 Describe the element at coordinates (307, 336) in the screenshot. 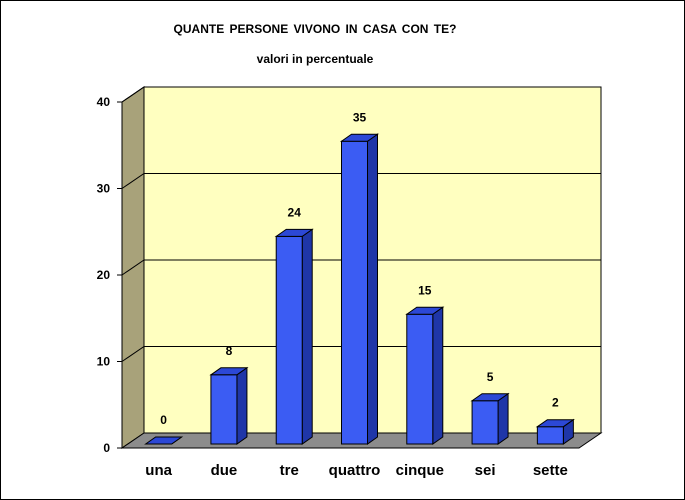

I see `bar-tre-side` at that location.